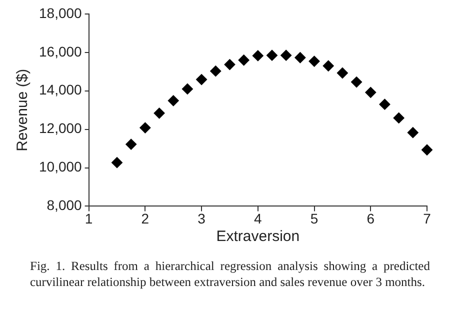 Image resolution: width=457 pixels, height=327 pixels. Describe the element at coordinates (230, 274) in the screenshot. I see `caption: Fig. 1. Results from a hierarchical regression analysis showing a predicted curvilinear relationship between extraversion and sales revenue over 3 months.` at that location.